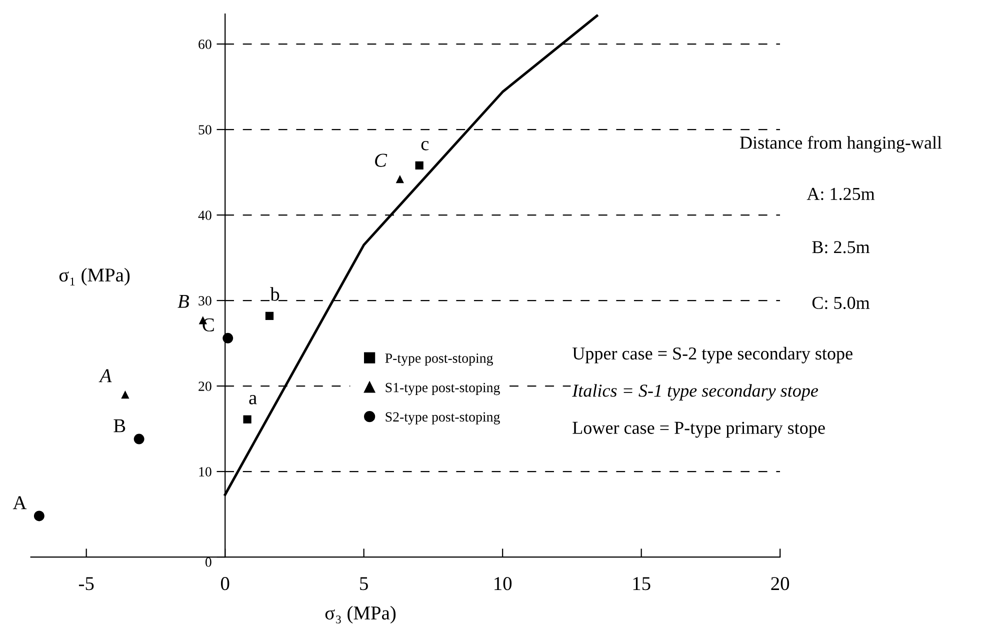 Image resolution: width=995 pixels, height=641 pixels. Describe the element at coordinates (695, 392) in the screenshot. I see `annotation: Italics = S-1 type secondary stope` at that location.